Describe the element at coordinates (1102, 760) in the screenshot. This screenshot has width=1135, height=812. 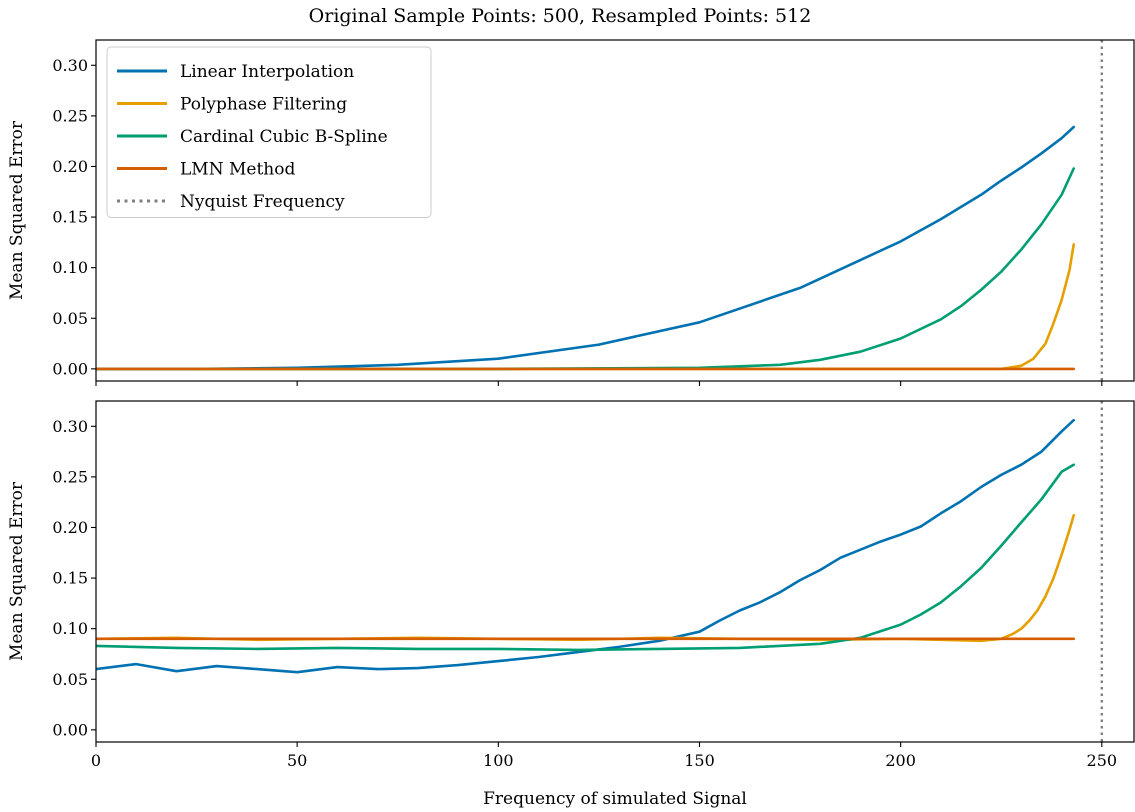
I see `x-tick-label: 250` at that location.